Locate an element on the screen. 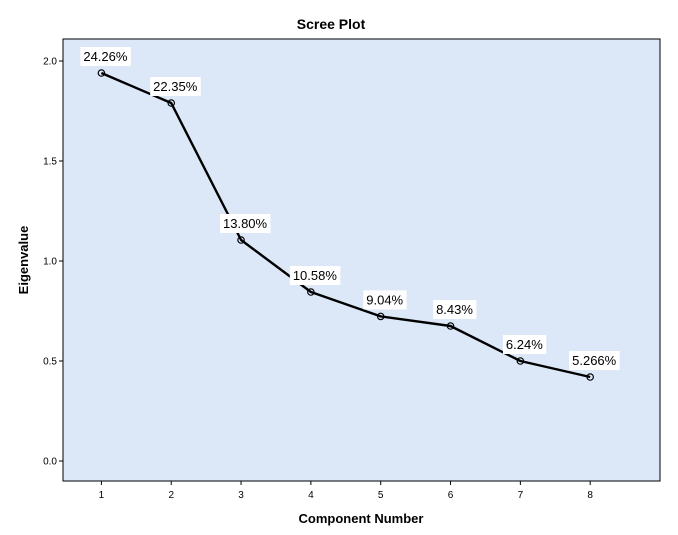 This screenshot has height=535, width=678. data-label: 9.04% is located at coordinates (384, 299).